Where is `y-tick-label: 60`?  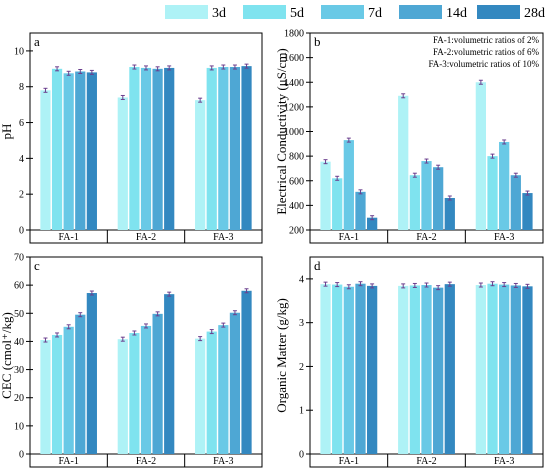
y-tick-label: 60 is located at coordinates (19, 286).